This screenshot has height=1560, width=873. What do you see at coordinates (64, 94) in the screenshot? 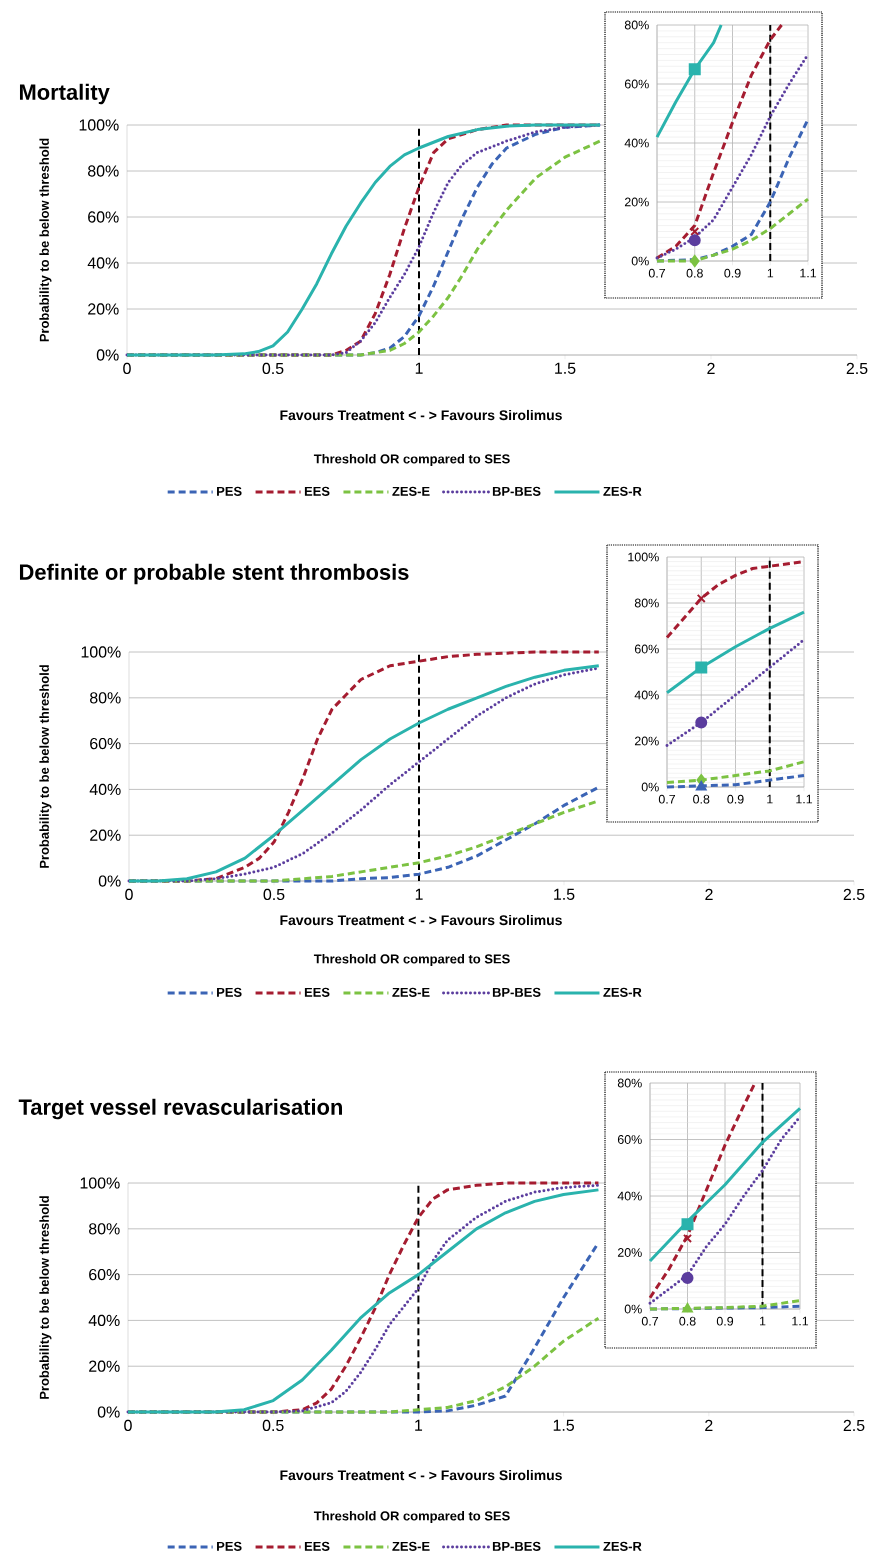
I see `chart-title: Mortality` at bounding box center [64, 94].